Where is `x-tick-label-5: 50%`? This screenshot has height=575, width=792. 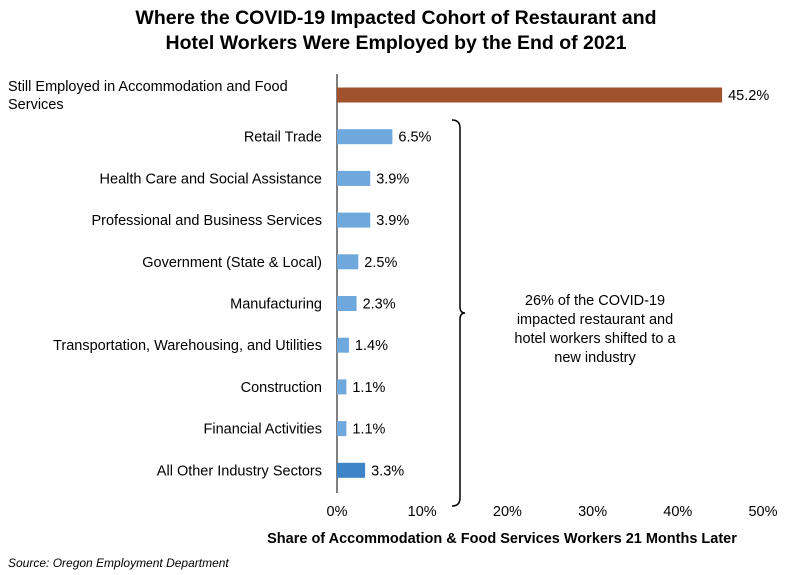 x-tick-label-5: 50% is located at coordinates (762, 512).